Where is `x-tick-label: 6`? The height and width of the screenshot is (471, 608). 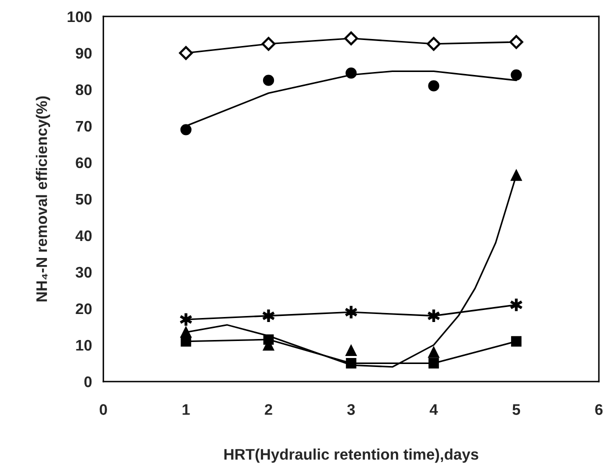 x-tick-label: 6 is located at coordinates (599, 409).